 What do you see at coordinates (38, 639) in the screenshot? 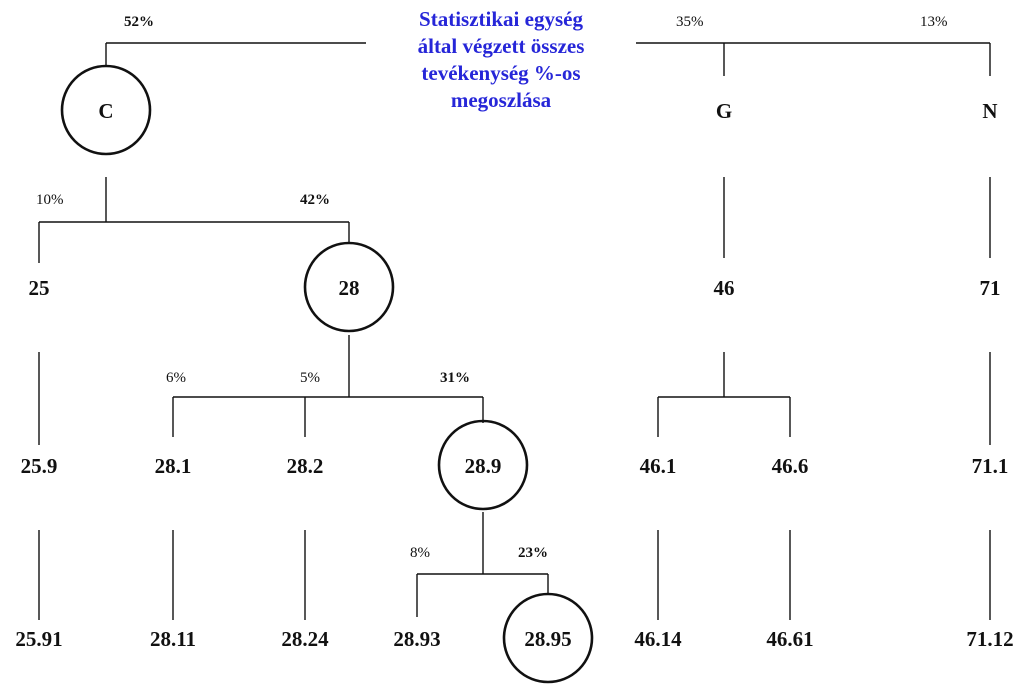
I see `node-25-91: 25.91` at bounding box center [38, 639].